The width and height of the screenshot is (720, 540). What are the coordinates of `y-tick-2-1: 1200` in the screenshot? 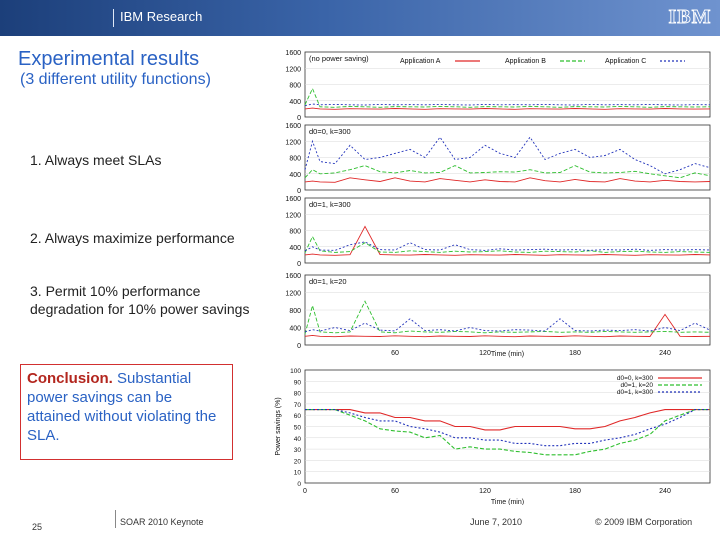 It's located at (293, 215).